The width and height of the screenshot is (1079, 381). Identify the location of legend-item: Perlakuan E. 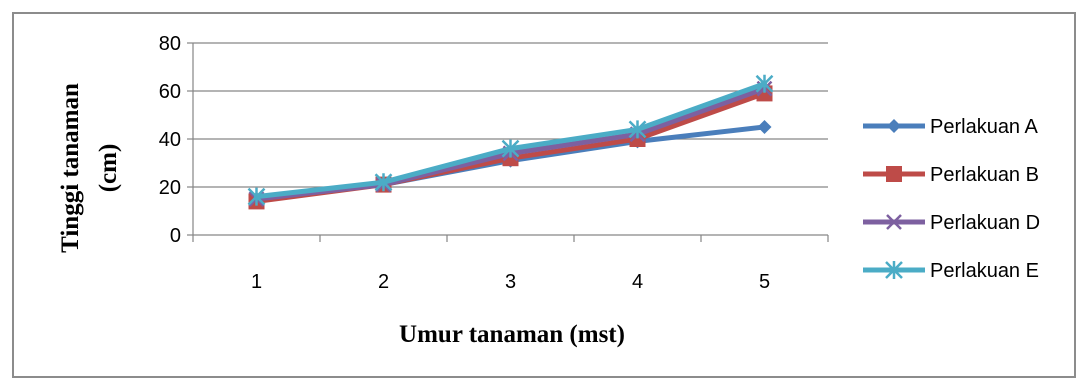
(951, 271).